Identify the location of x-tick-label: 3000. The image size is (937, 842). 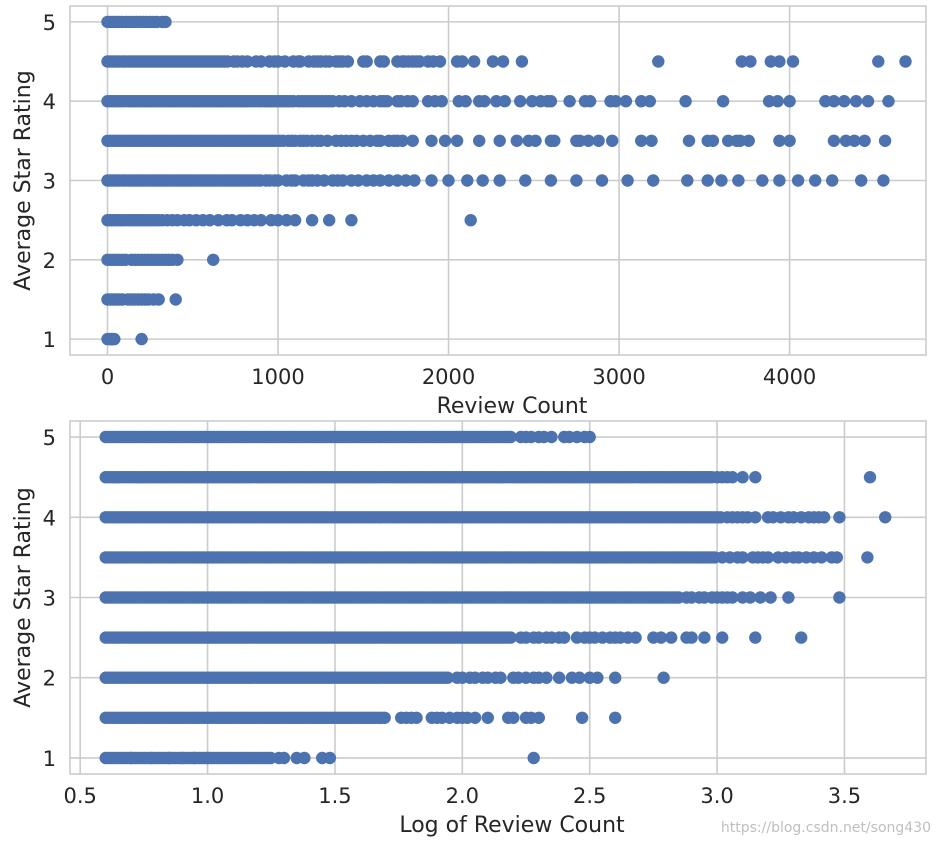
(618, 377).